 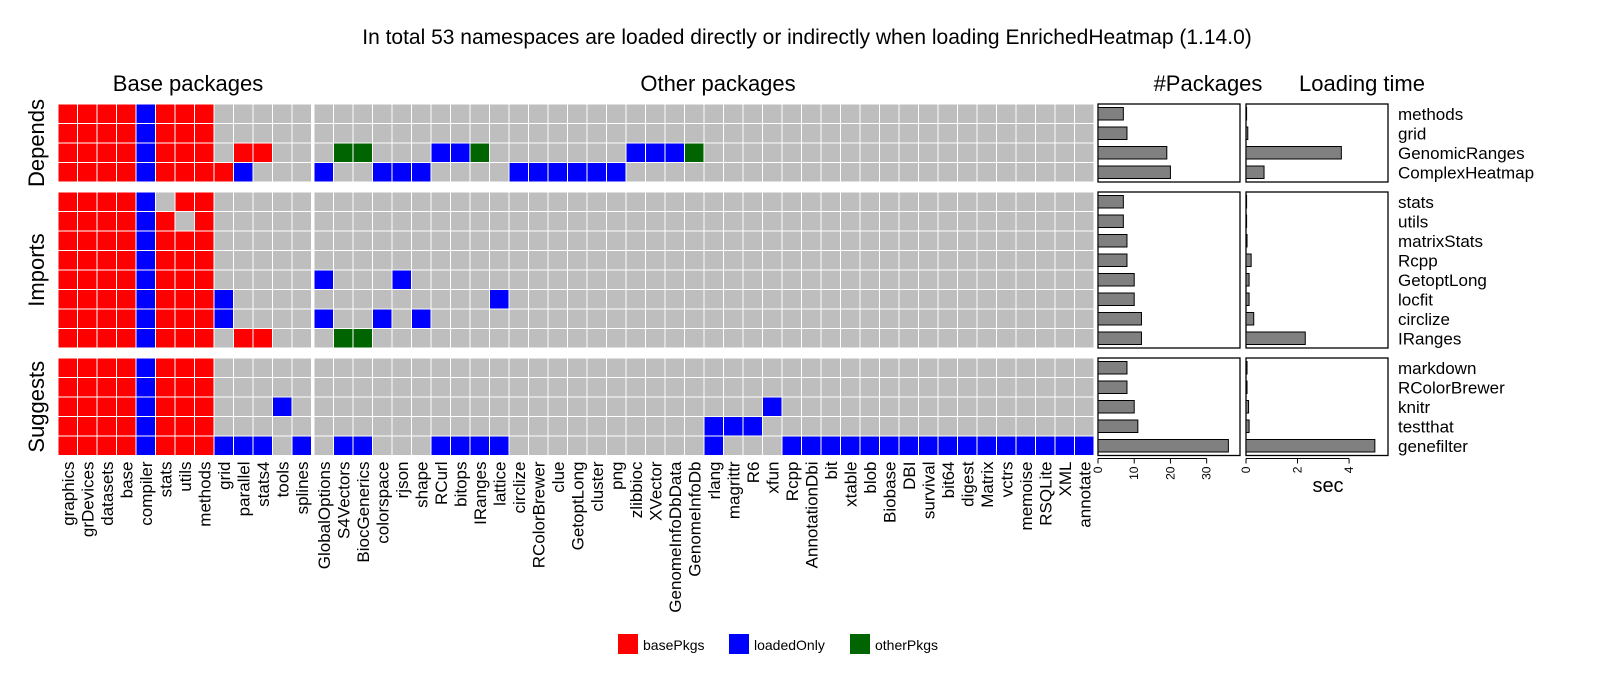 What do you see at coordinates (1084, 260) in the screenshot?
I see `other-cell-Rcpp-annotate` at bounding box center [1084, 260].